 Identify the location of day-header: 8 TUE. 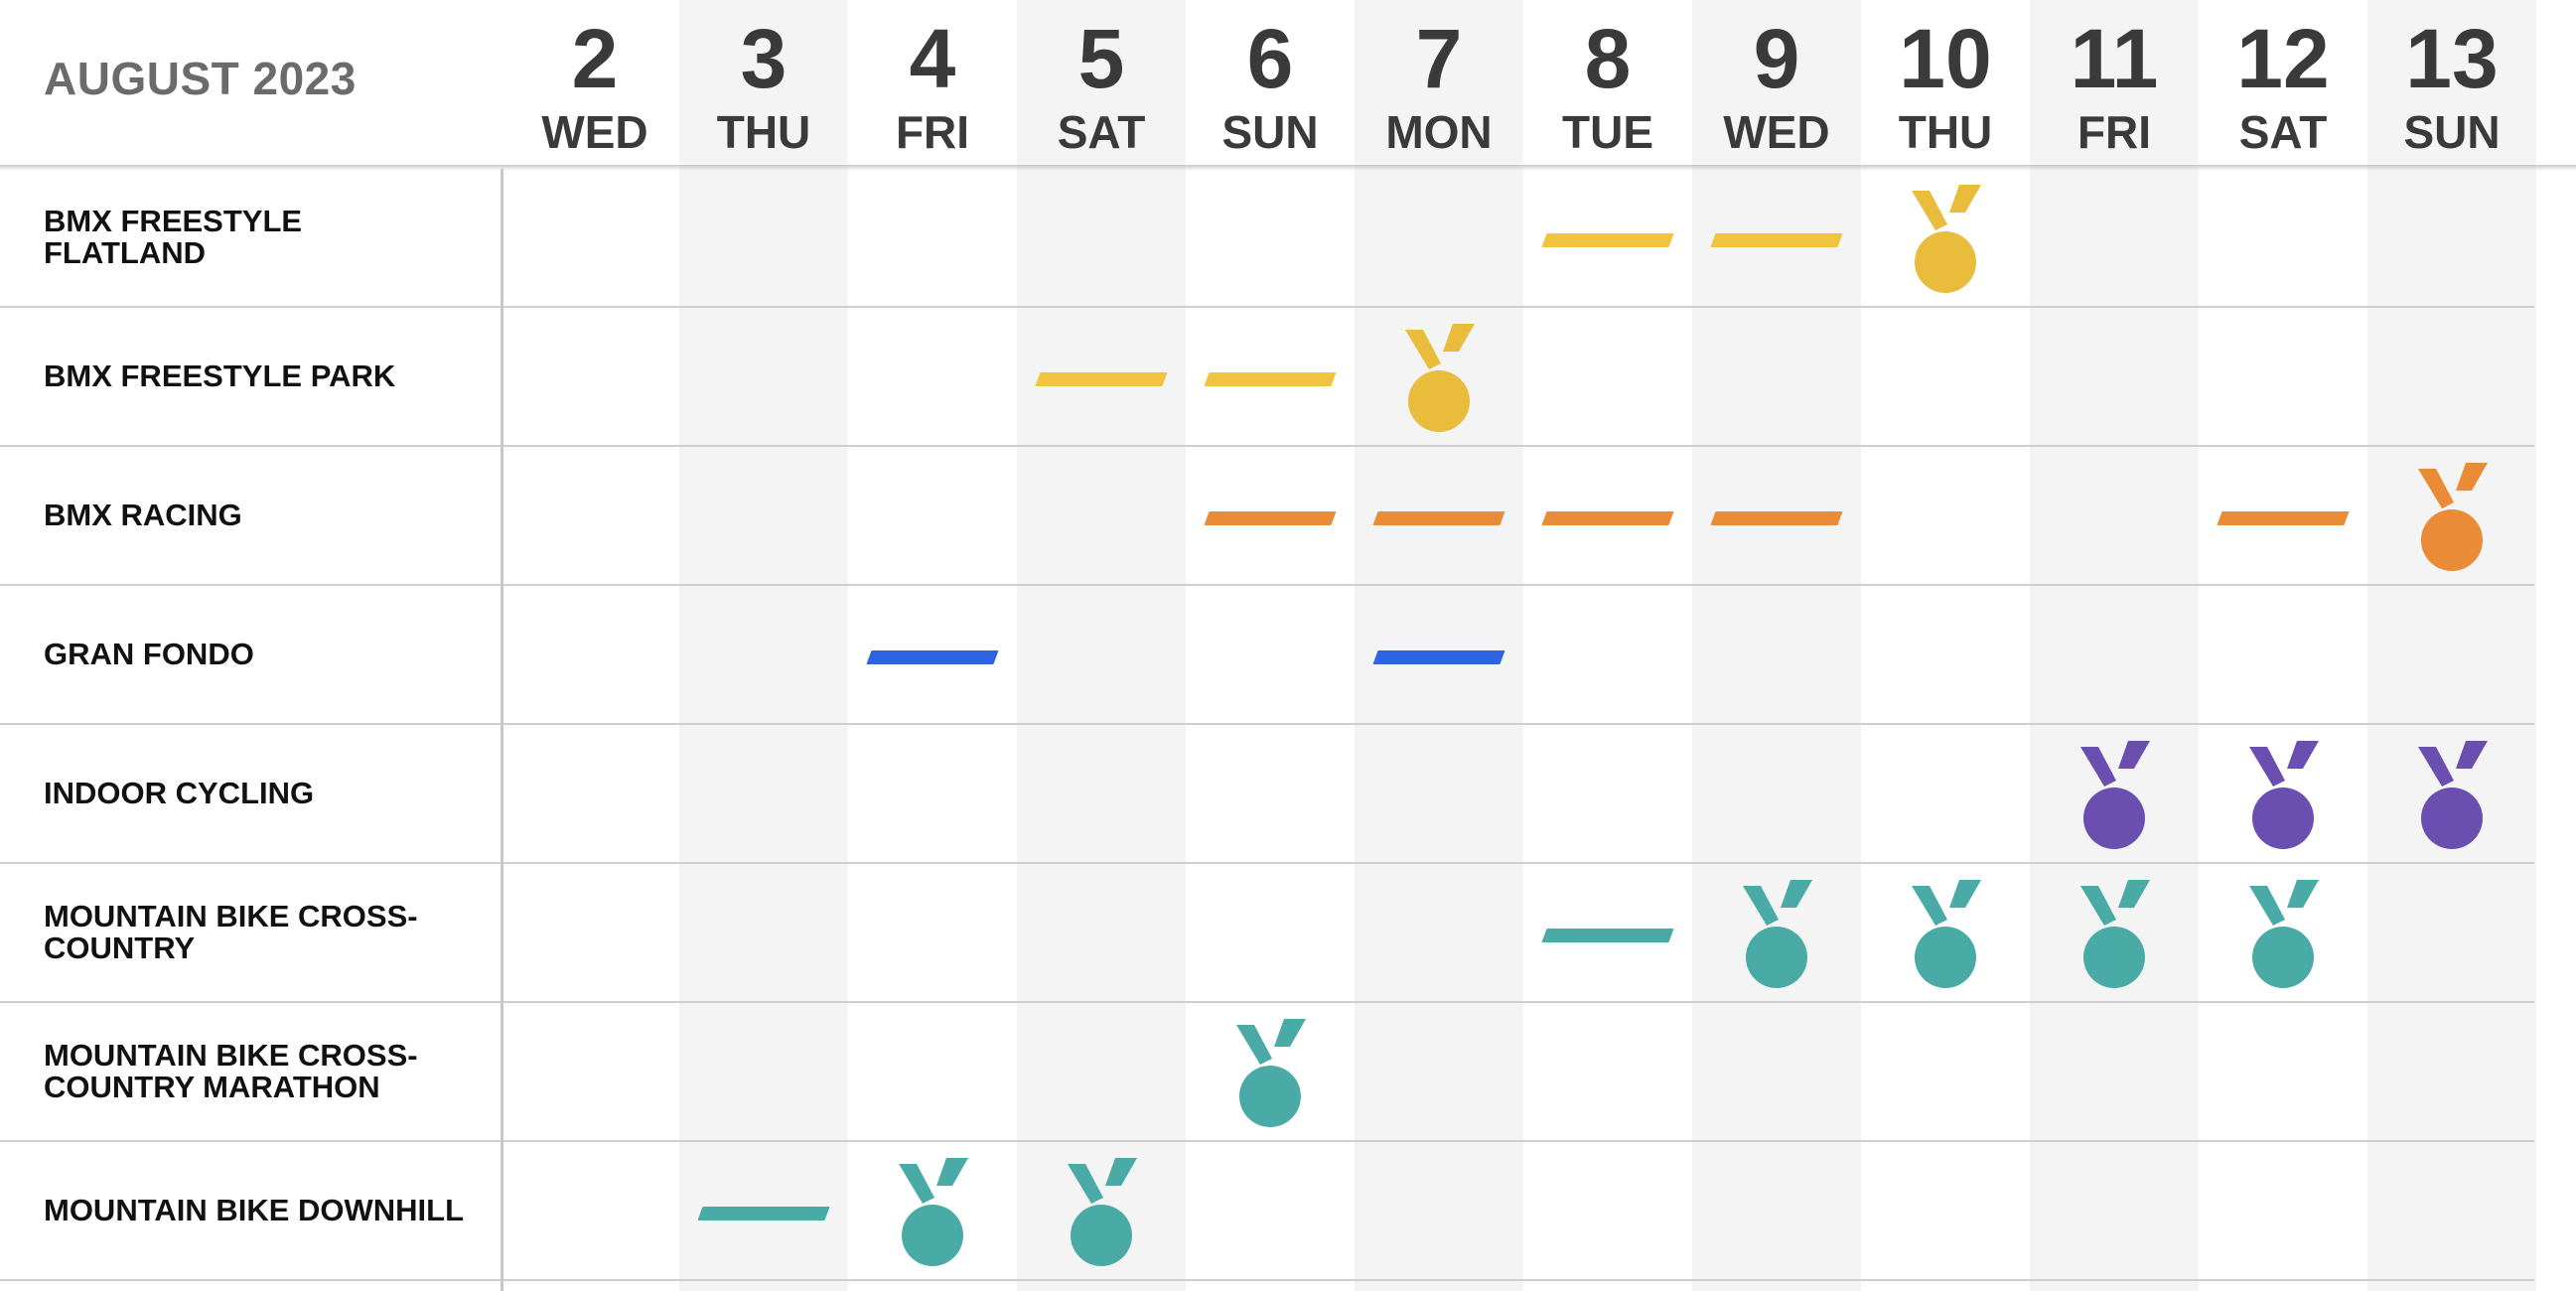
(1608, 84).